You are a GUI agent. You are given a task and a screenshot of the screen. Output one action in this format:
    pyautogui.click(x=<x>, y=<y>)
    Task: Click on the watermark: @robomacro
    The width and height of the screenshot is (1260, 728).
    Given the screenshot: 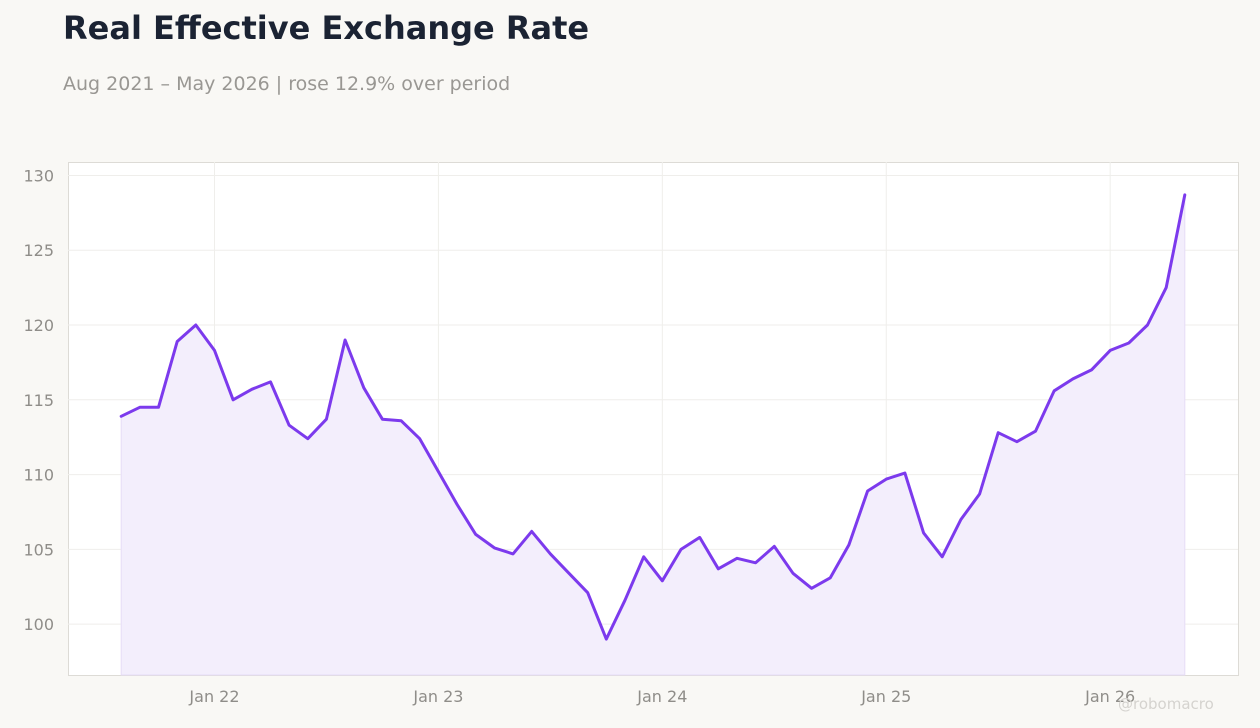 What is the action you would take?
    pyautogui.click(x=1166, y=704)
    